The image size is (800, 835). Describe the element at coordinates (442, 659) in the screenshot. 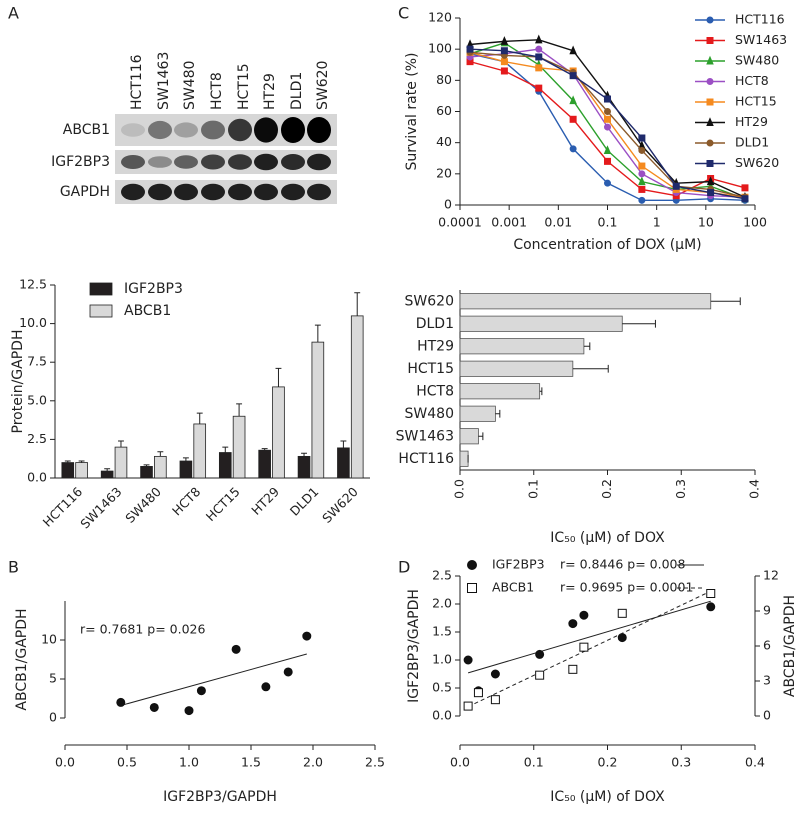

I see `y-tick-label: 1.0` at that location.